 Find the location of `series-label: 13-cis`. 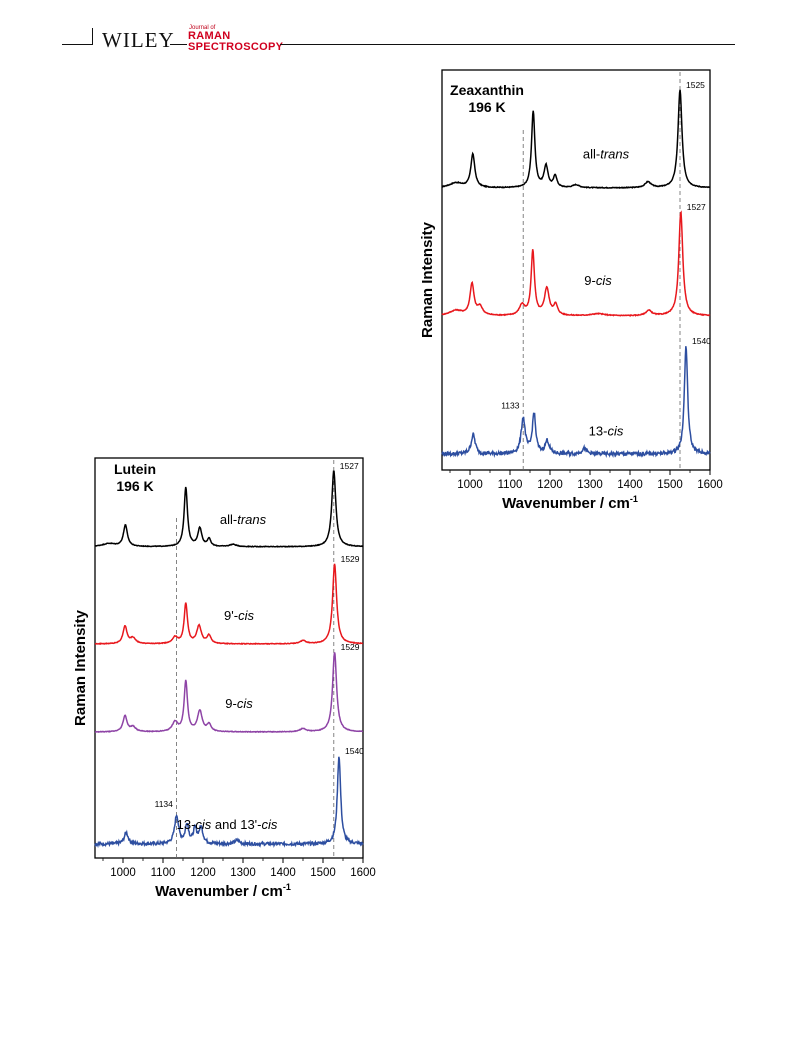

series-label: 13-cis is located at coordinates (606, 431).